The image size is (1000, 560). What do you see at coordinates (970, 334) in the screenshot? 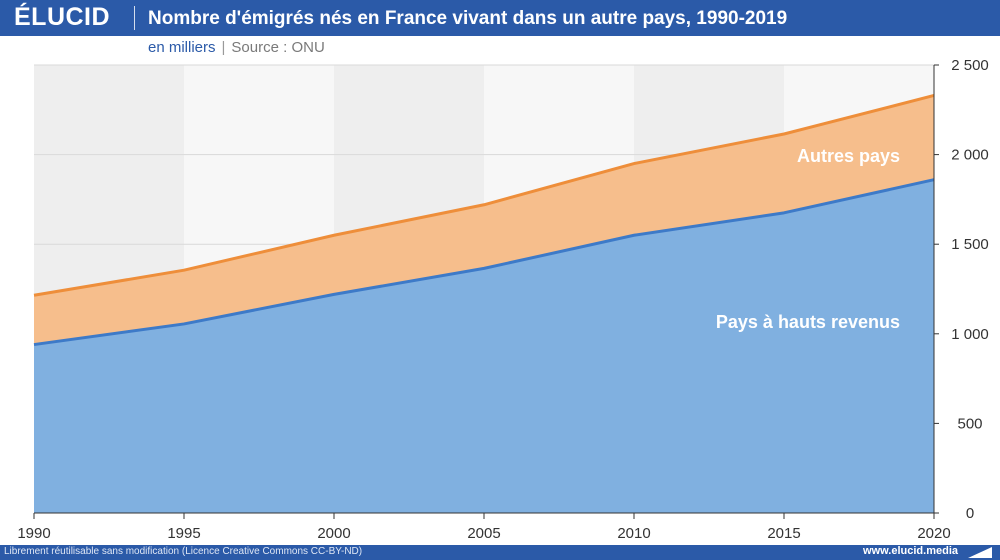
I see `y-tick-label: 1 000` at bounding box center [970, 334].